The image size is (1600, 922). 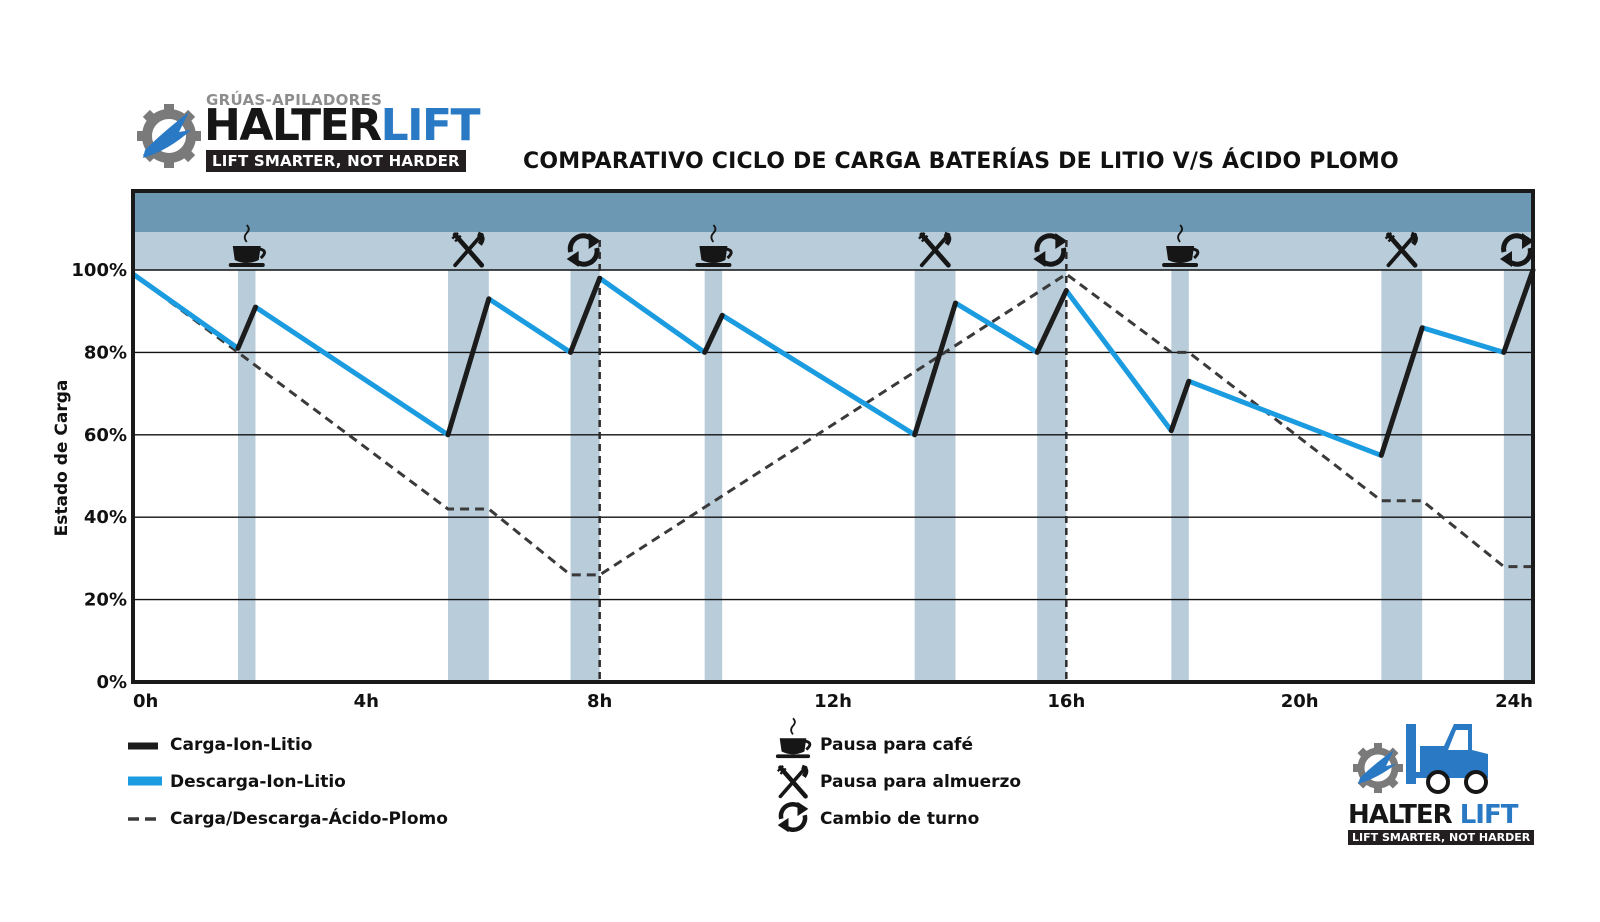 I want to click on legend-item-charge: Carga-Ion-Litio, so click(x=241, y=745).